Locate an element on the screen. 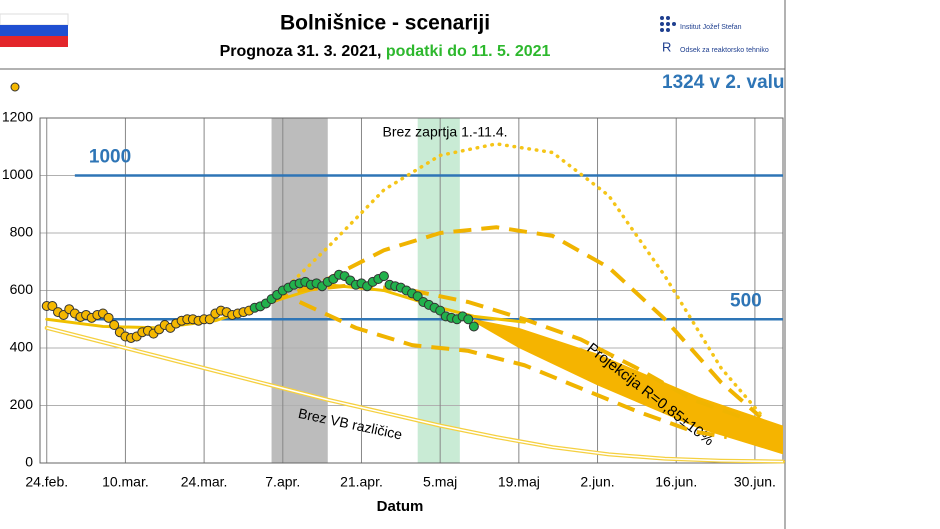  projection-band is located at coordinates (628, 387).